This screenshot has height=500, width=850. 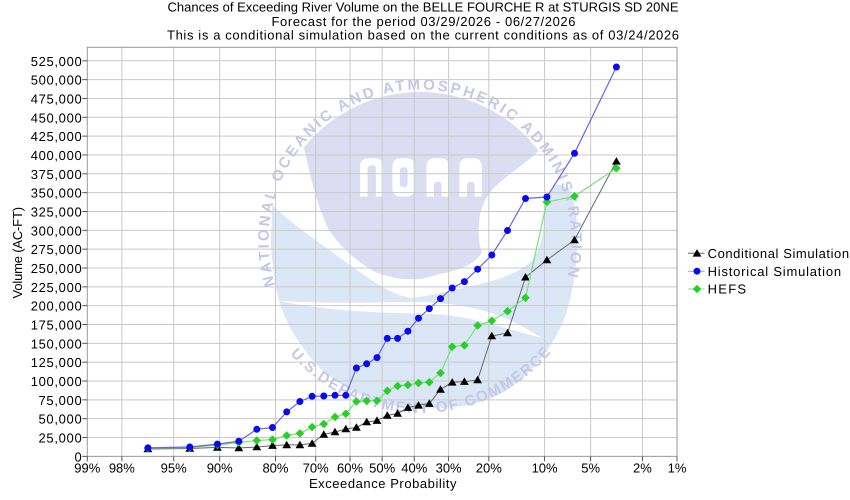 I want to click on svg-text: 99%, so click(x=87, y=467).